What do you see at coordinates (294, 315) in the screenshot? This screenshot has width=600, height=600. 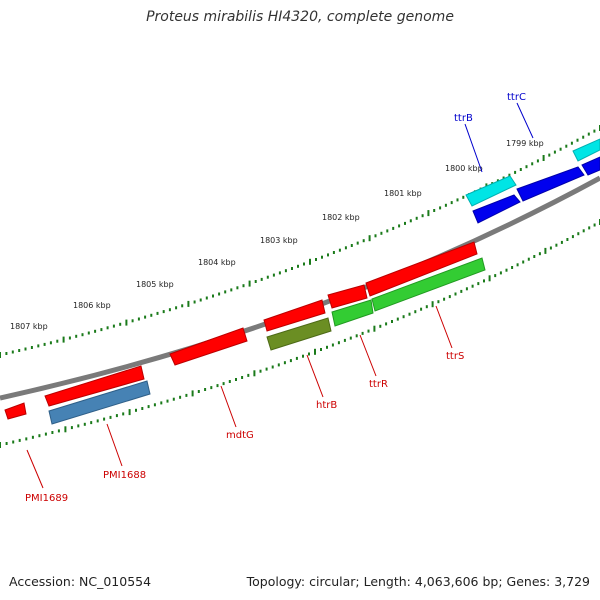 I see `cds-htrB-red` at bounding box center [294, 315].